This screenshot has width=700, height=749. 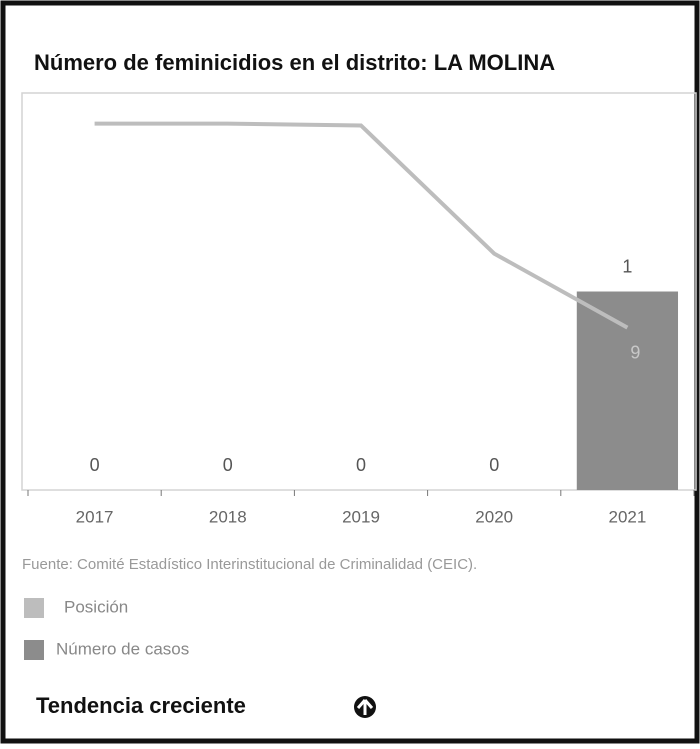 What do you see at coordinates (627, 390) in the screenshot?
I see `bar` at bounding box center [627, 390].